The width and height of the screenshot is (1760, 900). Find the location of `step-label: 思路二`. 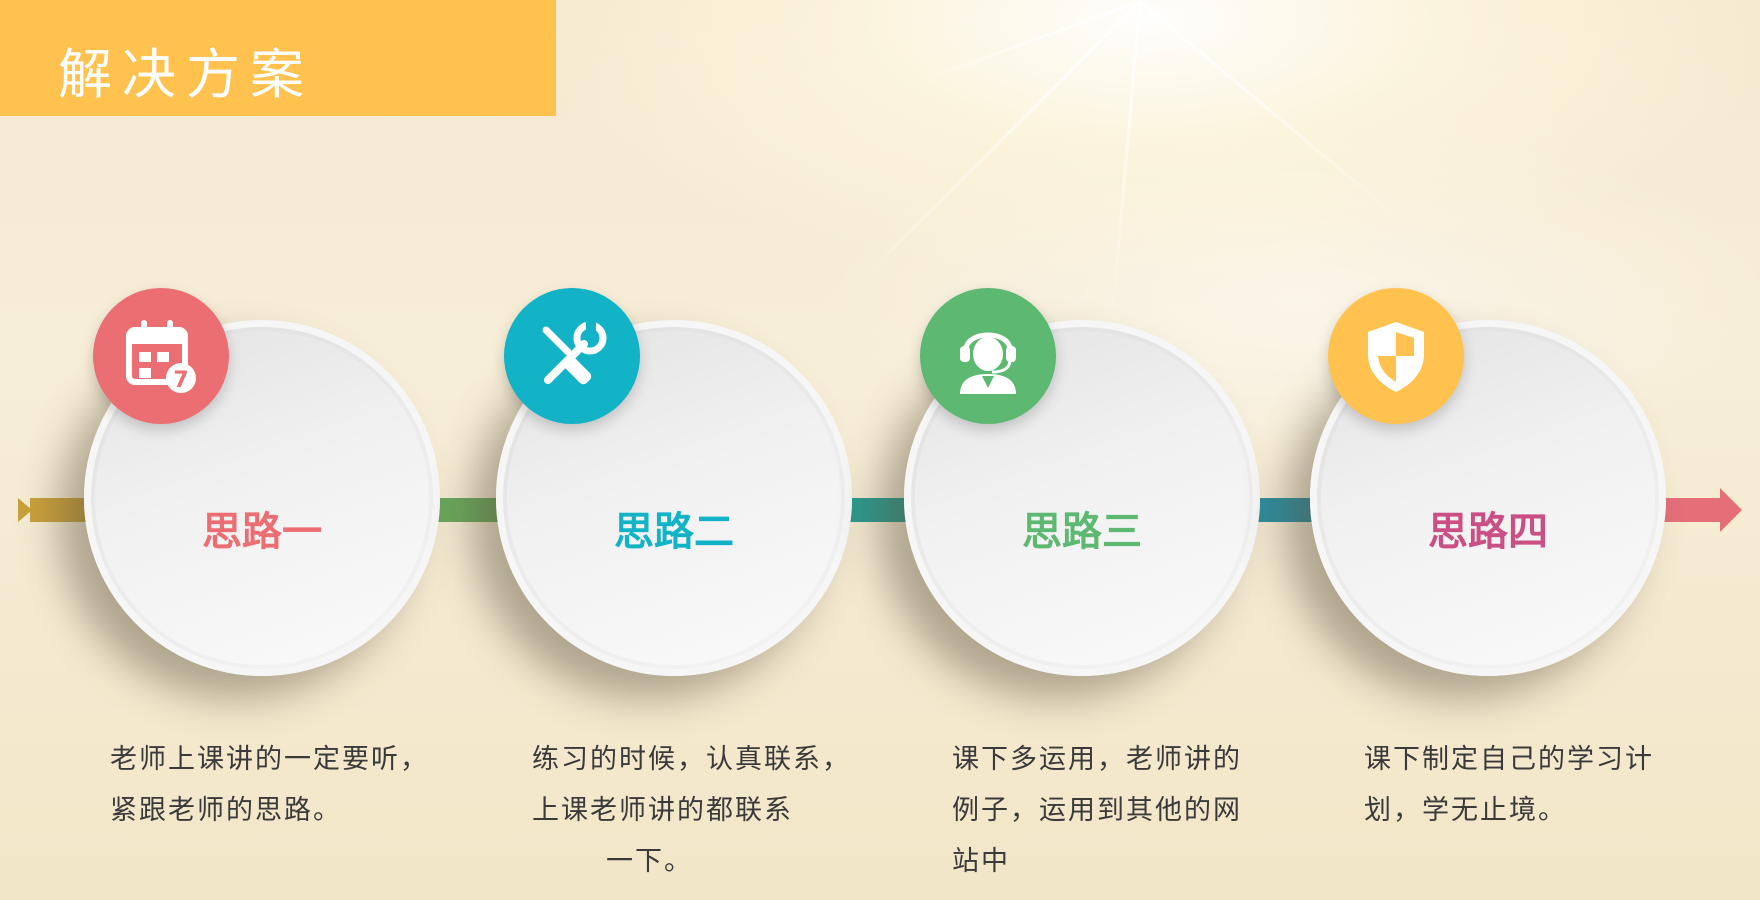

step-label: 思路二 is located at coordinates (674, 532).